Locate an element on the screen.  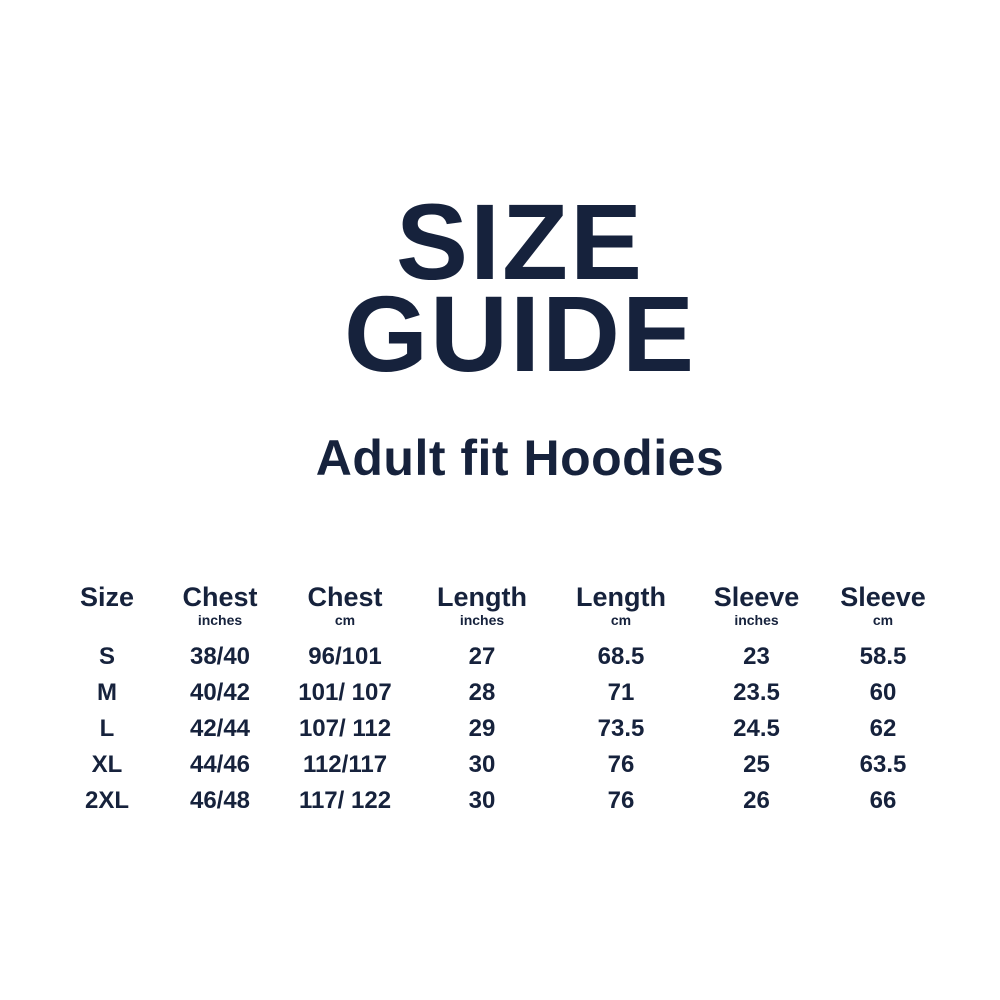
sleeve-cm-cell: 58.5 is located at coordinates (883, 656).